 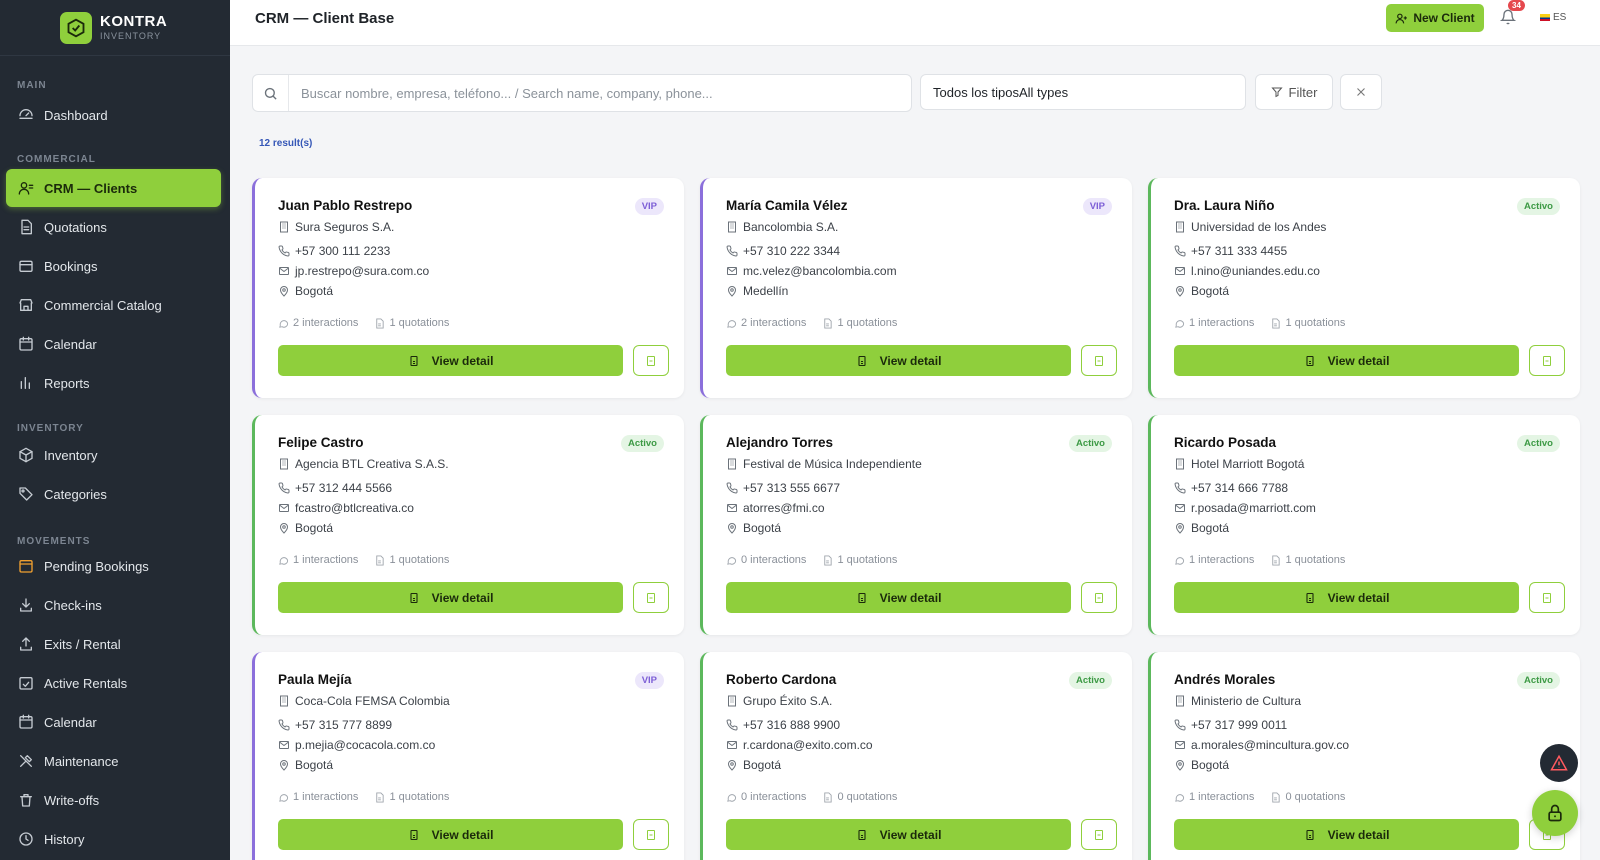 I want to click on sidebar-item-dashboard: Dashboard, so click(x=113, y=115).